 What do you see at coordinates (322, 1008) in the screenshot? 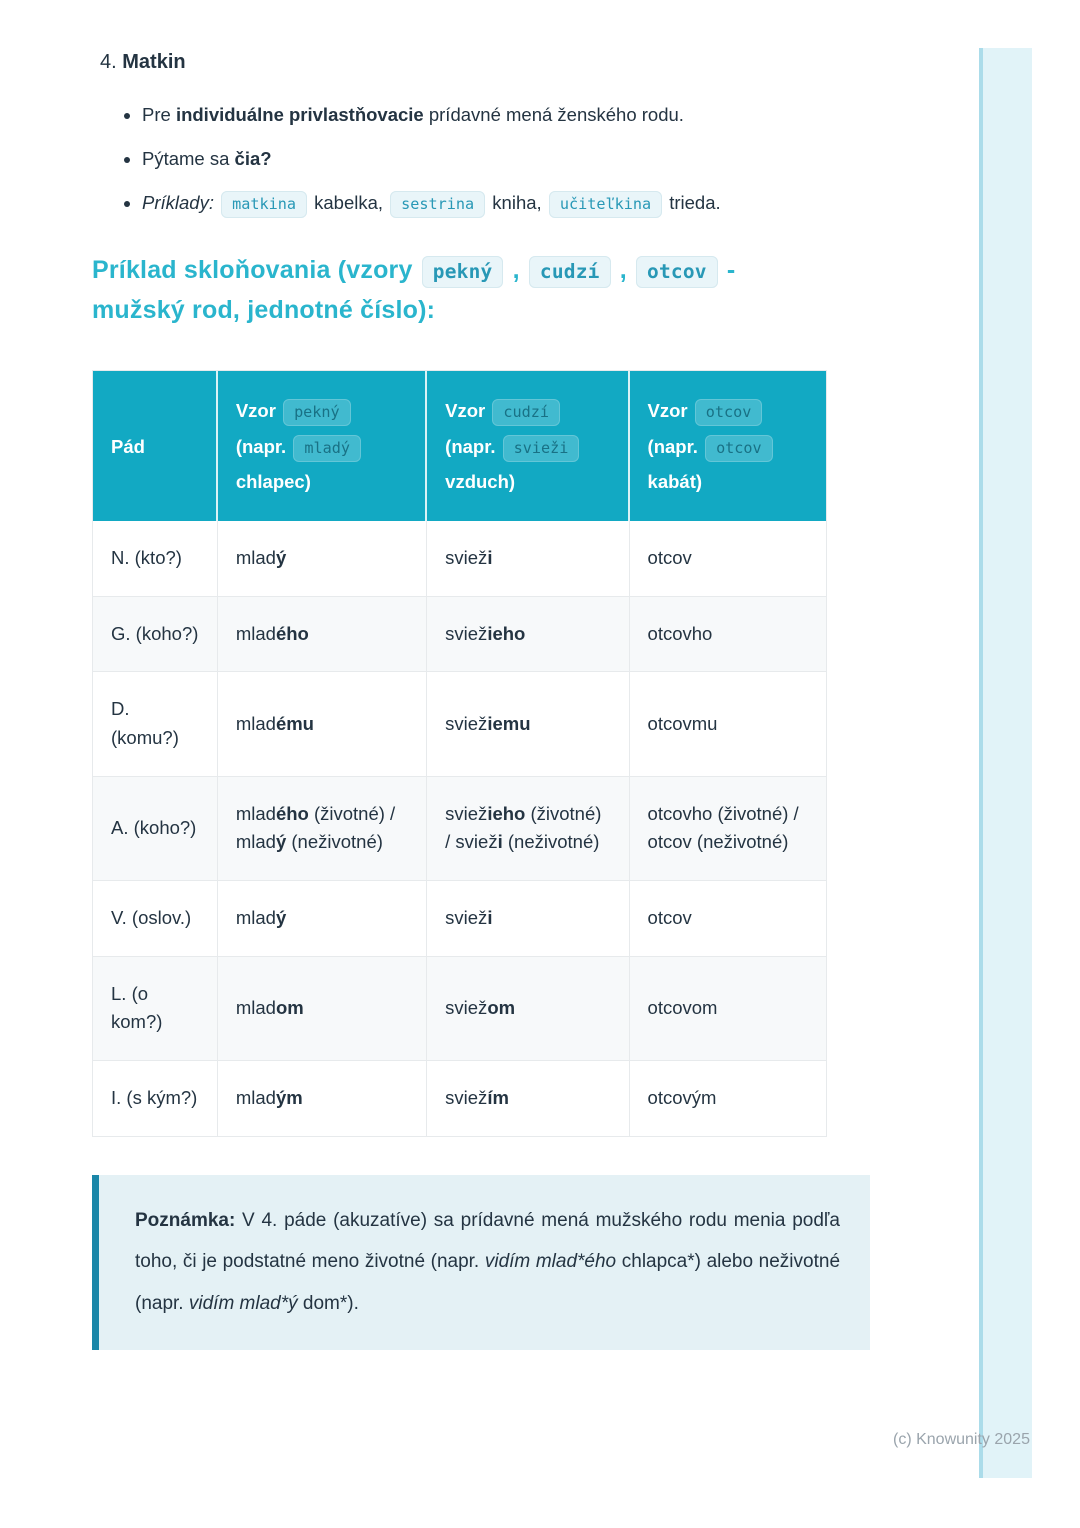
I see `declension-cell: mladom` at bounding box center [322, 1008].